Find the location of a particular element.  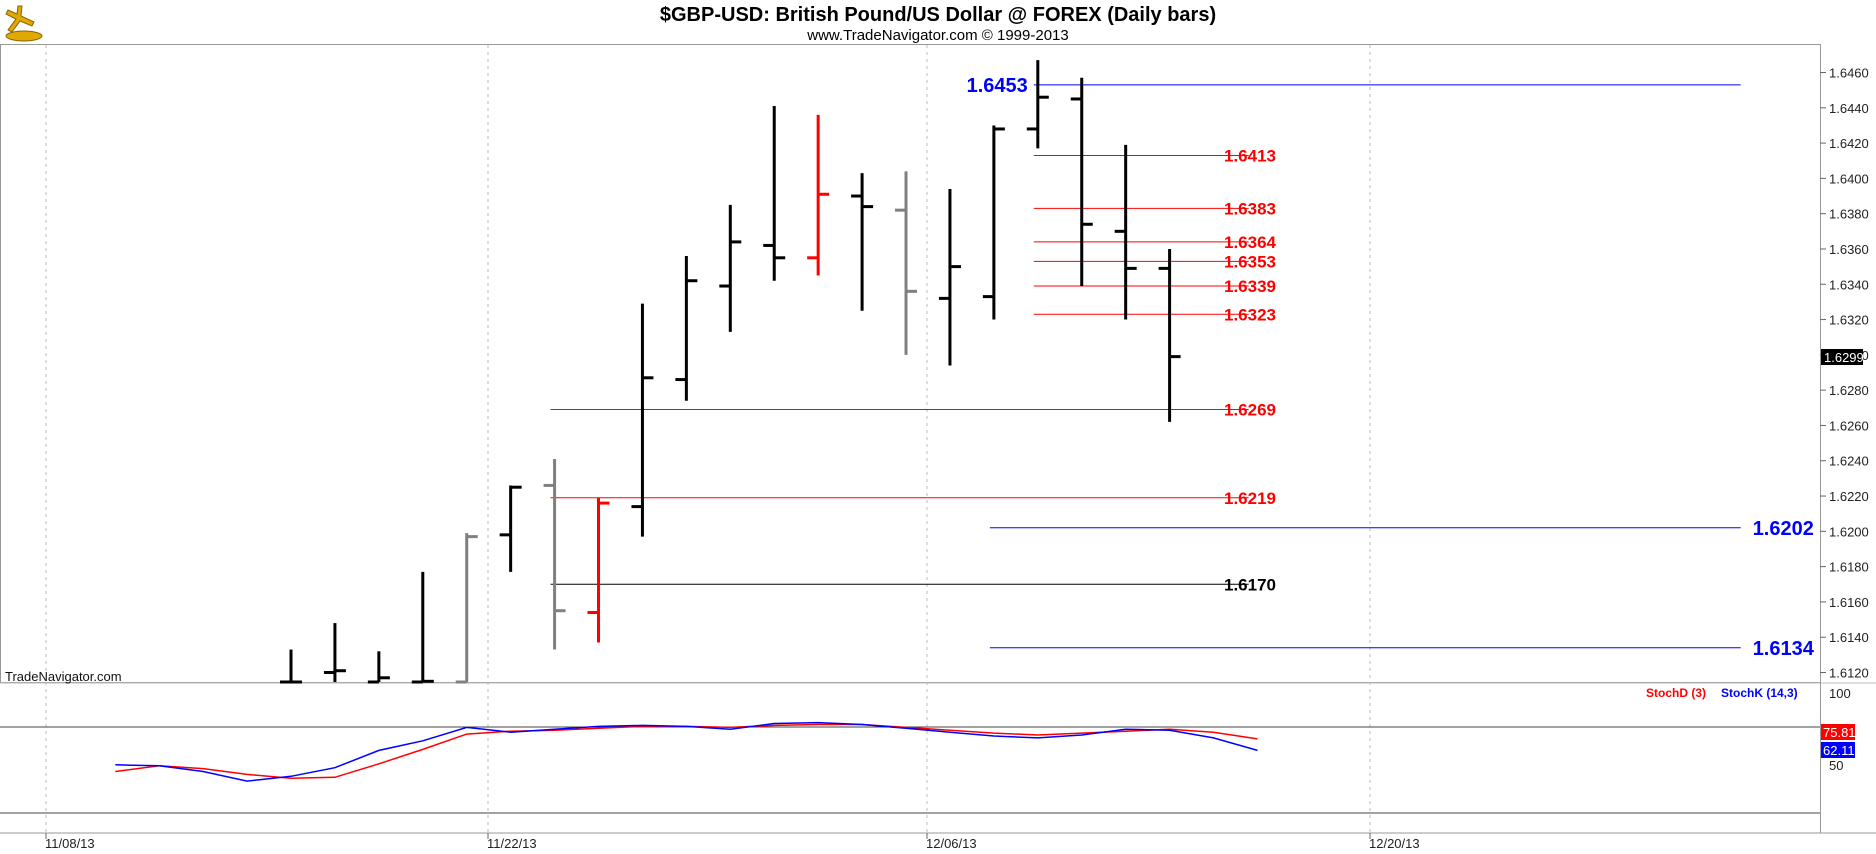

level-label: 1.6134 is located at coordinates (1784, 649).